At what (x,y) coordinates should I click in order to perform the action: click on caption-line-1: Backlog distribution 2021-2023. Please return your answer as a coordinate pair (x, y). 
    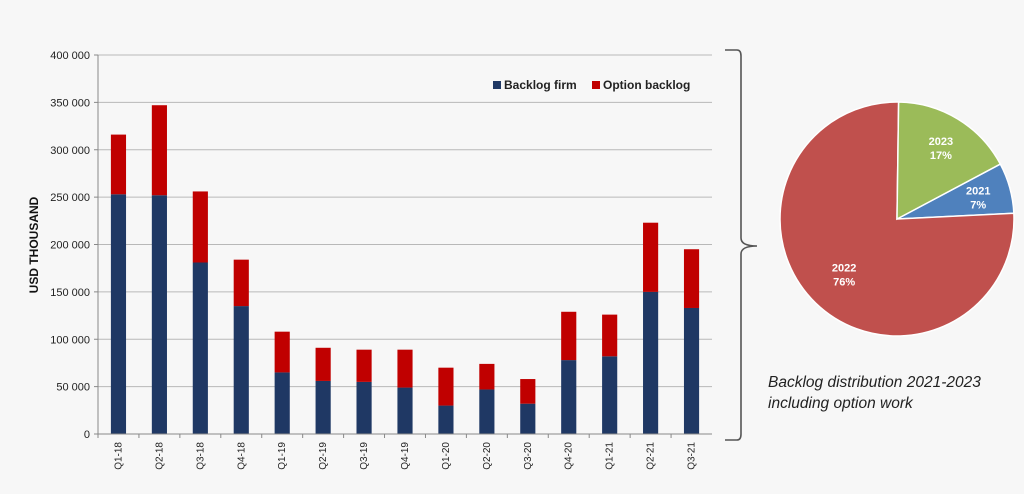
    Looking at the image, I should click on (874, 382).